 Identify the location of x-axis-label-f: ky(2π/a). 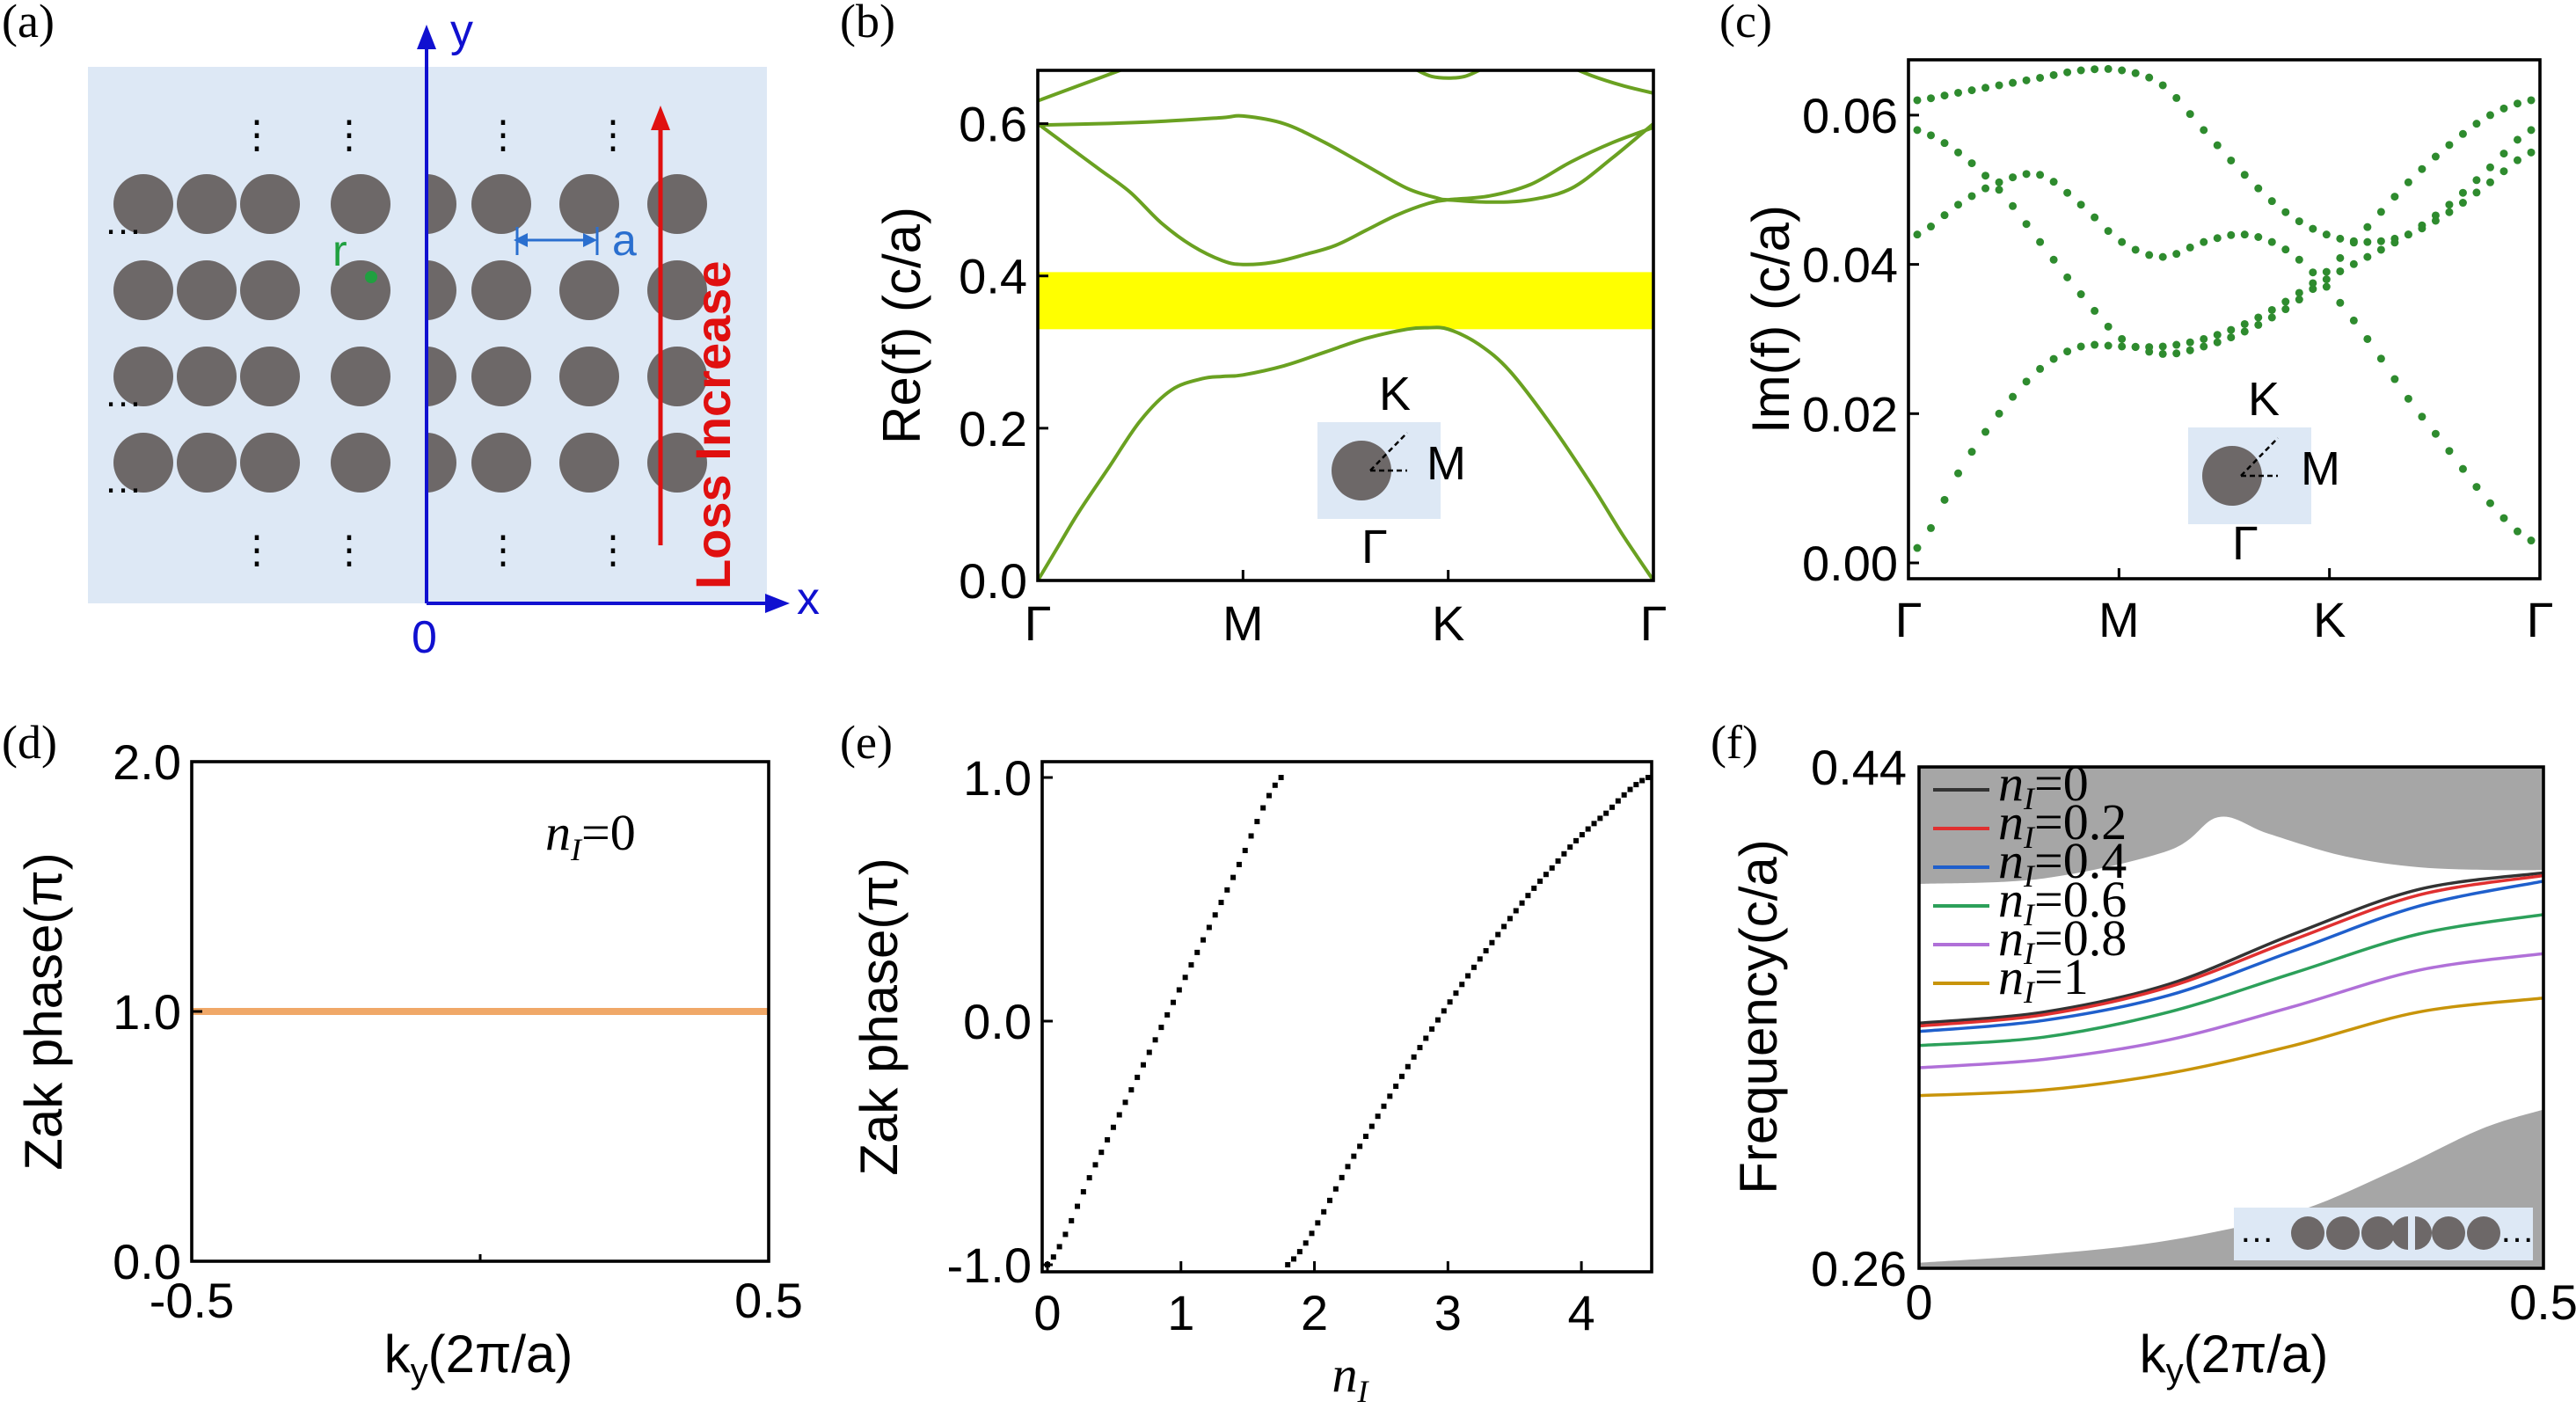
(2234, 1358).